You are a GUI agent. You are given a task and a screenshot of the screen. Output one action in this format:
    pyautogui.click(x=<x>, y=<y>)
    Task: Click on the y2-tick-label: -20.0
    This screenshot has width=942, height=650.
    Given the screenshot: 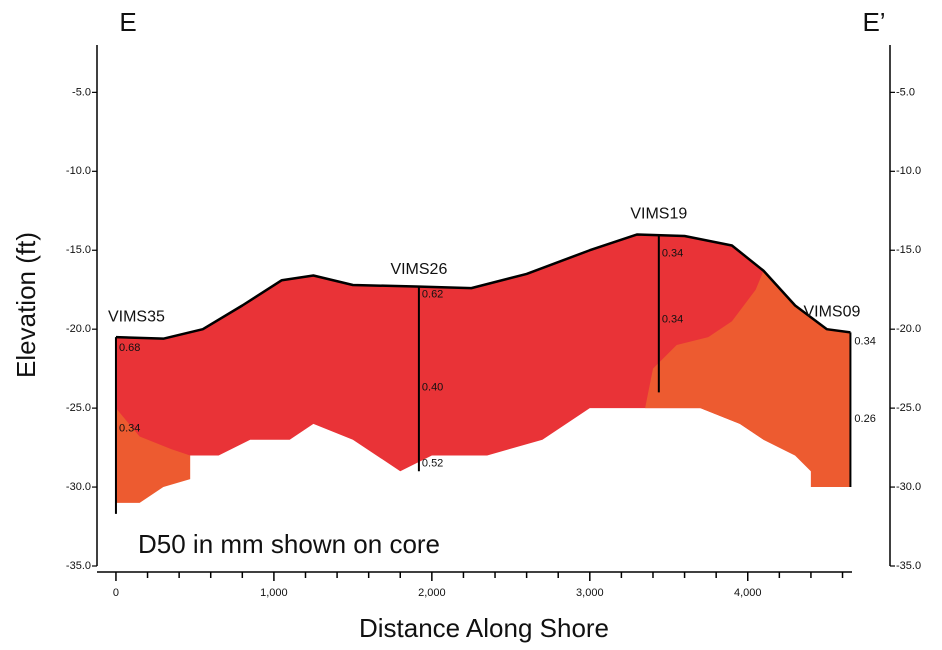 What is the action you would take?
    pyautogui.click(x=908, y=329)
    